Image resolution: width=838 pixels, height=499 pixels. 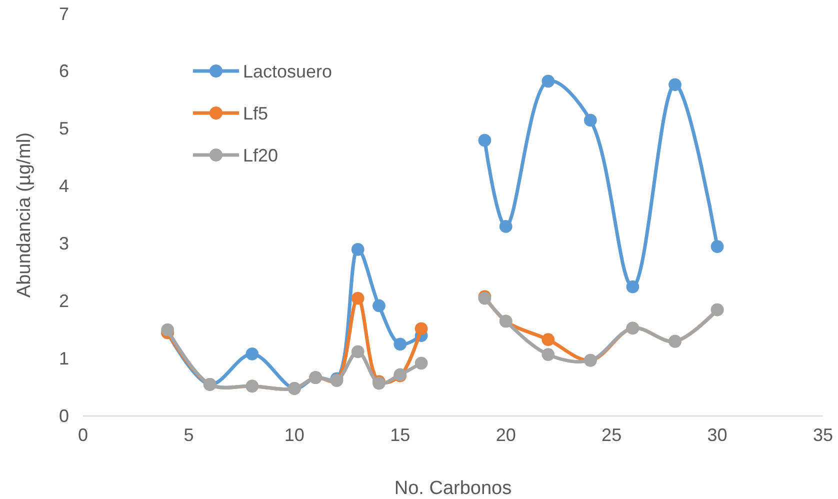 I want to click on x-tick-label: 5, so click(x=189, y=434).